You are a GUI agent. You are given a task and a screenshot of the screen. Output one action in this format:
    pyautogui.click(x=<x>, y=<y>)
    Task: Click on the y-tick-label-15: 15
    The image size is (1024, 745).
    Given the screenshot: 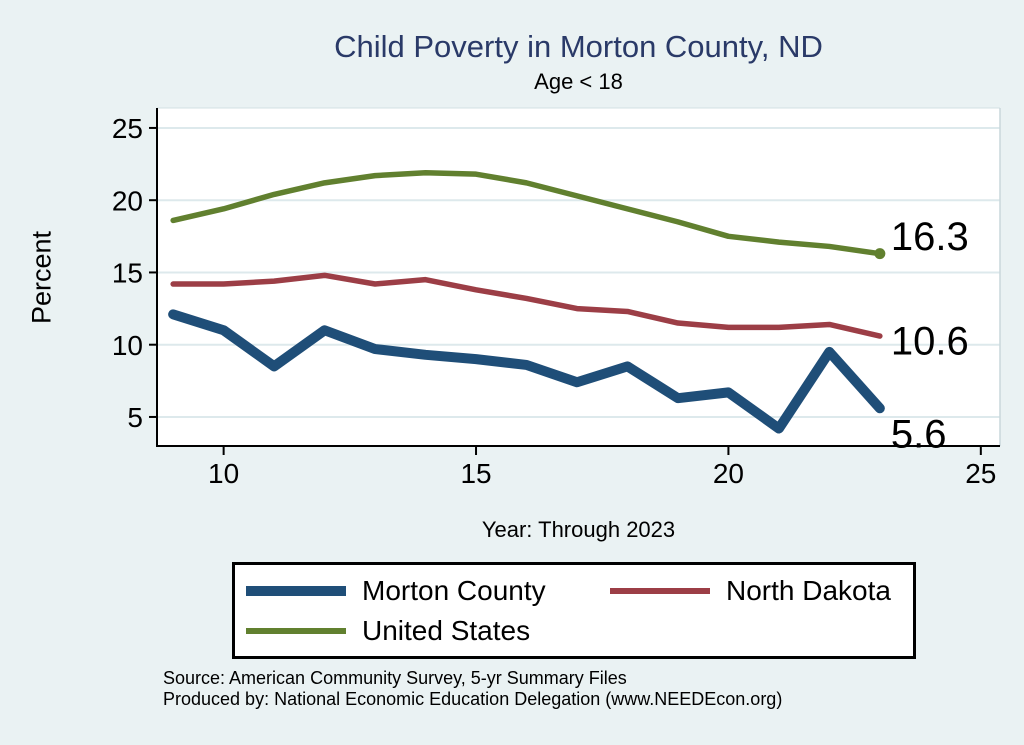 What is the action you would take?
    pyautogui.click(x=127, y=273)
    